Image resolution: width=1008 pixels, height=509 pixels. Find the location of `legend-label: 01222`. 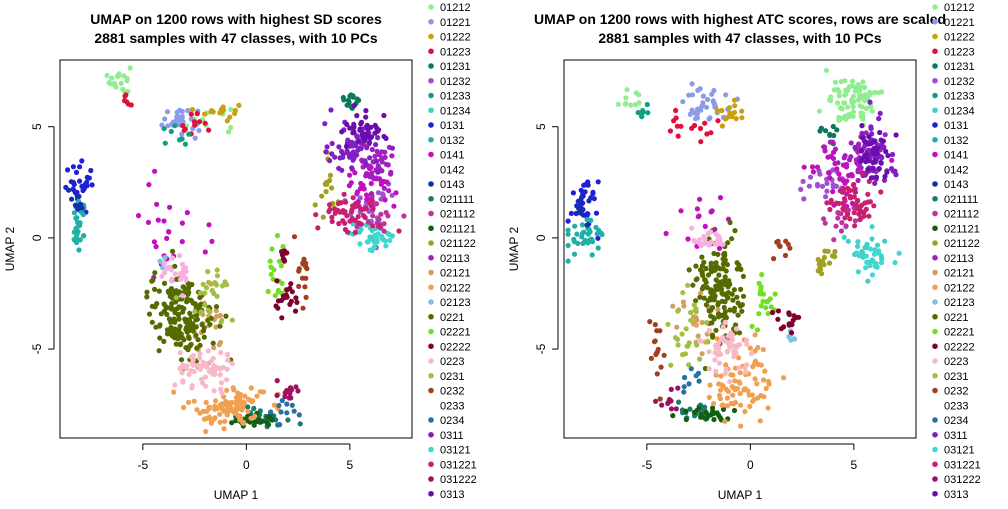

legend-label: 01222 is located at coordinates (959, 38).